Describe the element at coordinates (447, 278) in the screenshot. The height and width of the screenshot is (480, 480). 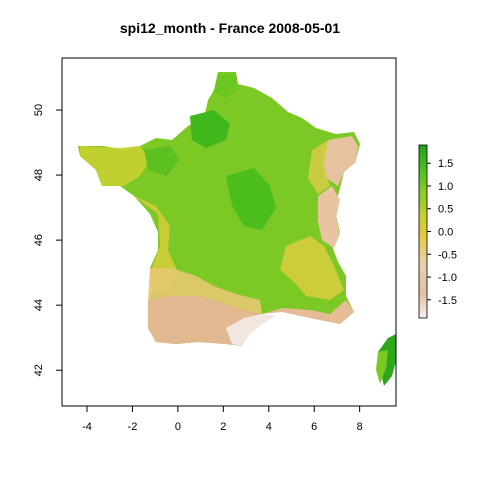
I see `legend-tick-label: -1.0` at that location.